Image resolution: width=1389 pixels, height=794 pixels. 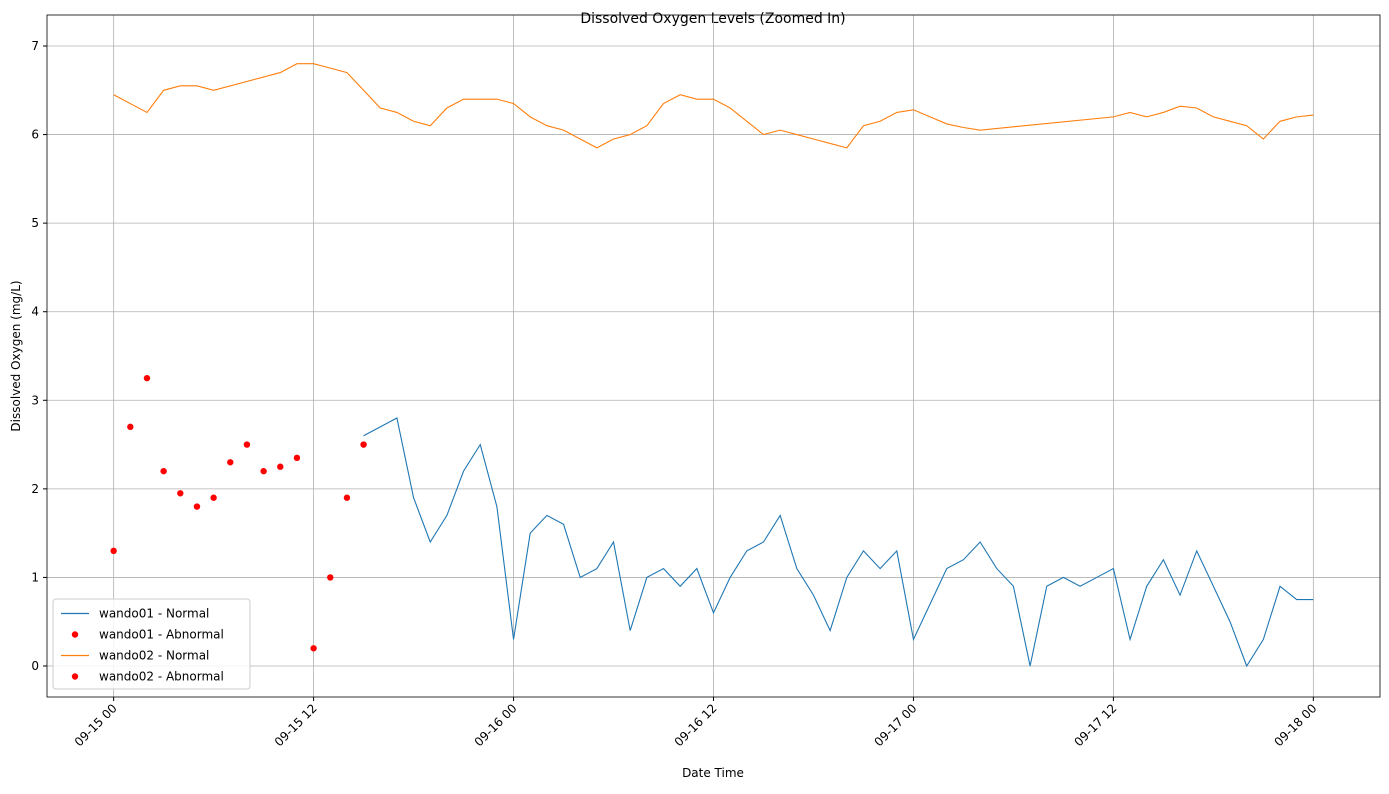 I want to click on legend-label: wando01 - Abnormal, so click(x=161, y=635).